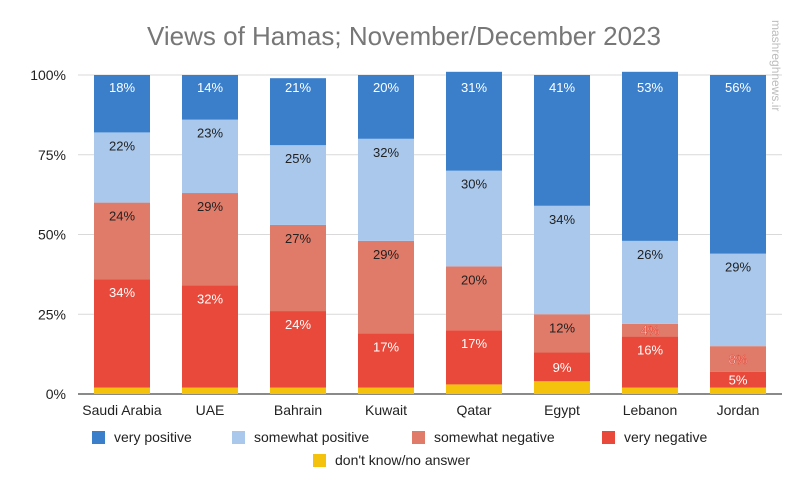 This screenshot has width=800, height=493. What do you see at coordinates (48, 75) in the screenshot?
I see `y-tick-label: 100%` at bounding box center [48, 75].